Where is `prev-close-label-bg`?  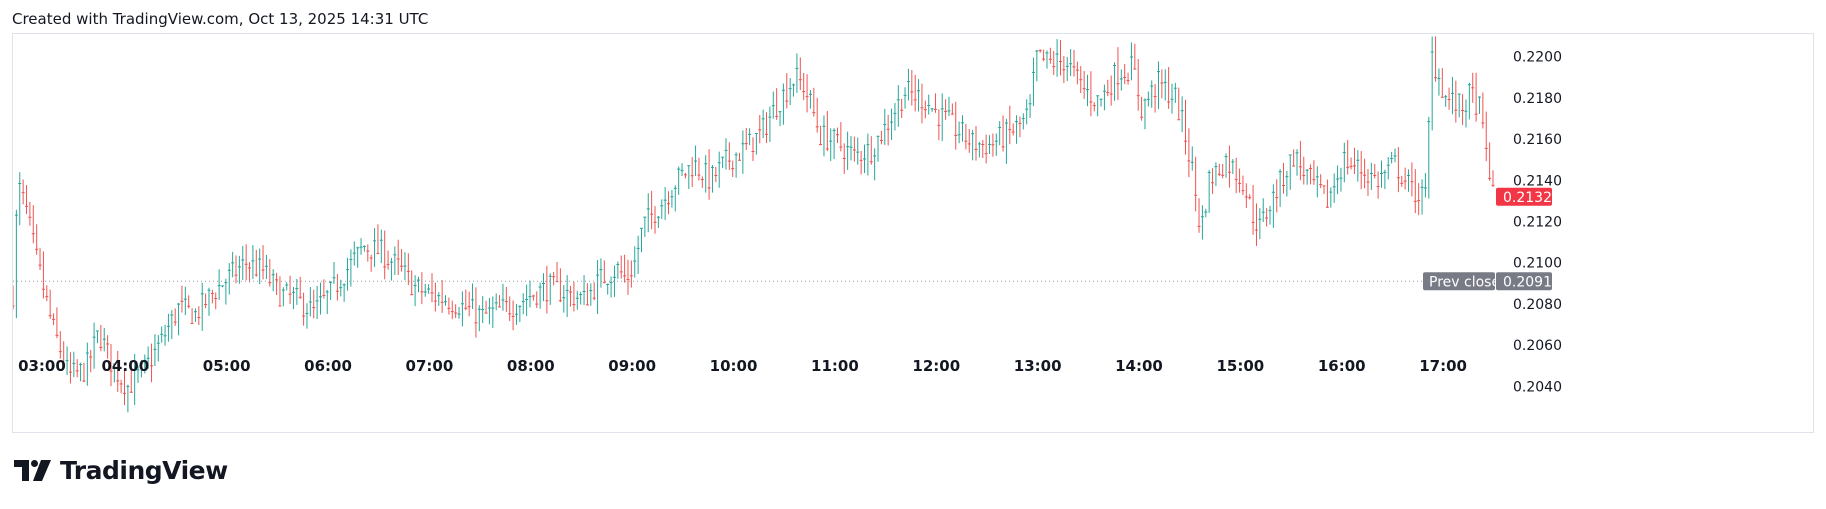 prev-close-label-bg is located at coordinates (1459, 281).